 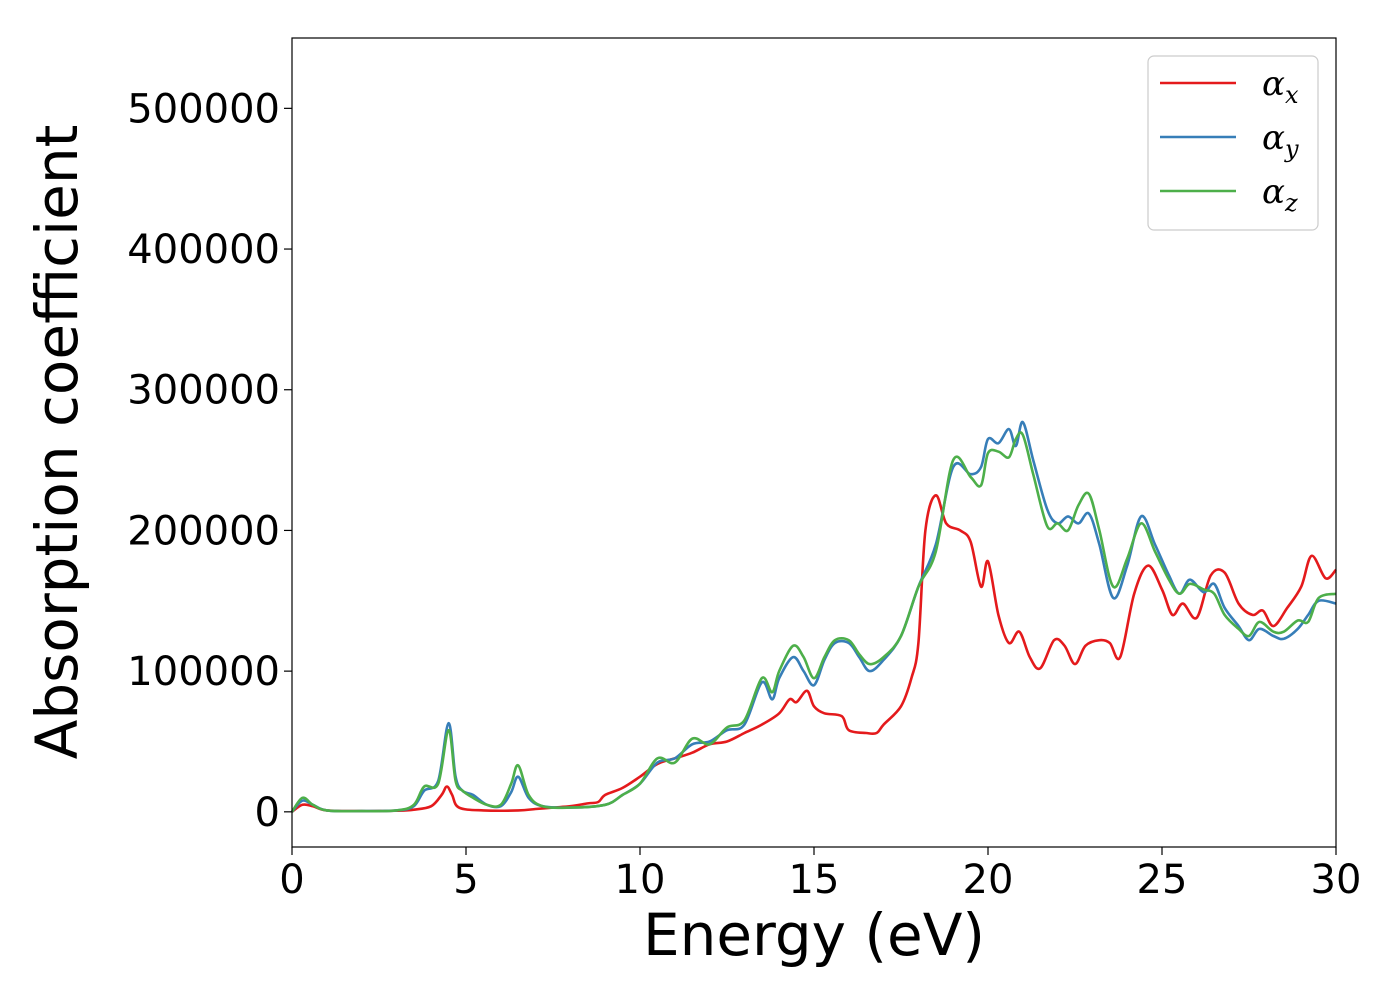 I want to click on legend-box, so click(x=1233, y=143).